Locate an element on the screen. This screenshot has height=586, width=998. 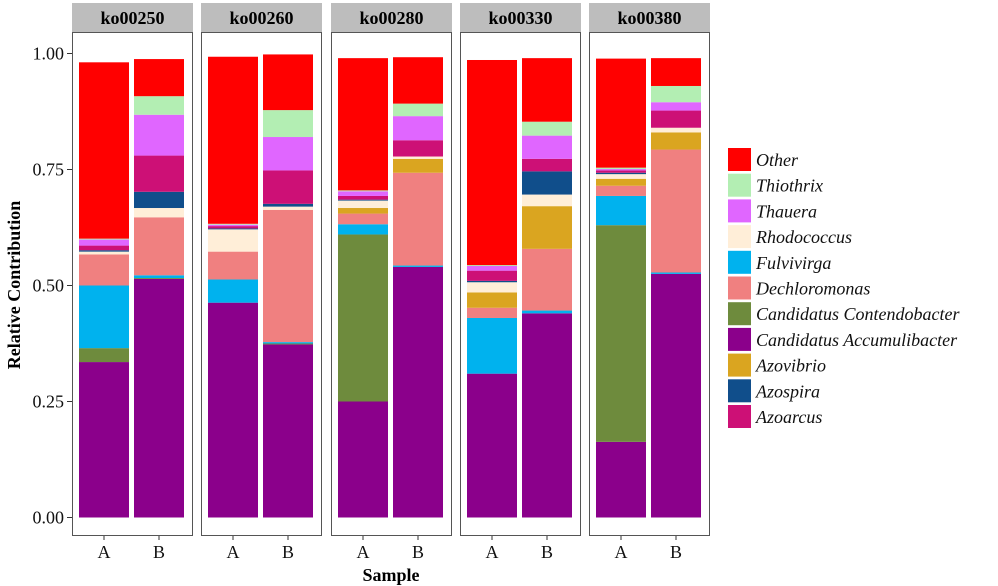
facet-panel: ko00280 A B is located at coordinates (391, 282).